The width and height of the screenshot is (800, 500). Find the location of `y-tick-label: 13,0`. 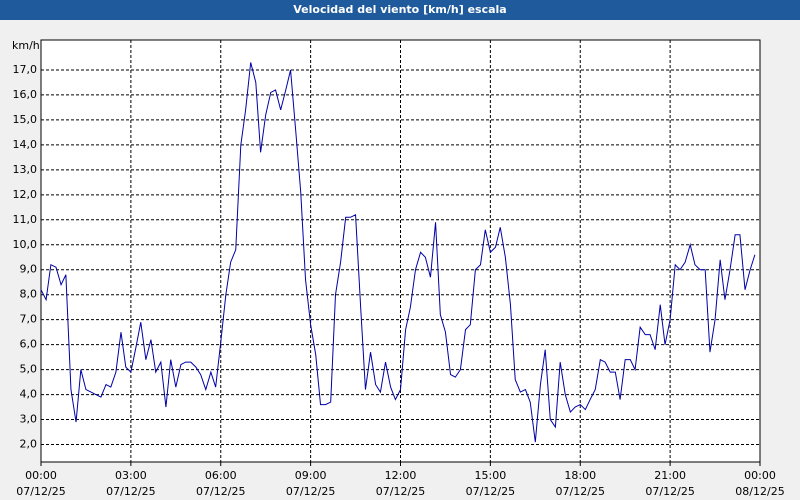

y-tick-label: 13,0 is located at coordinates (25, 169).